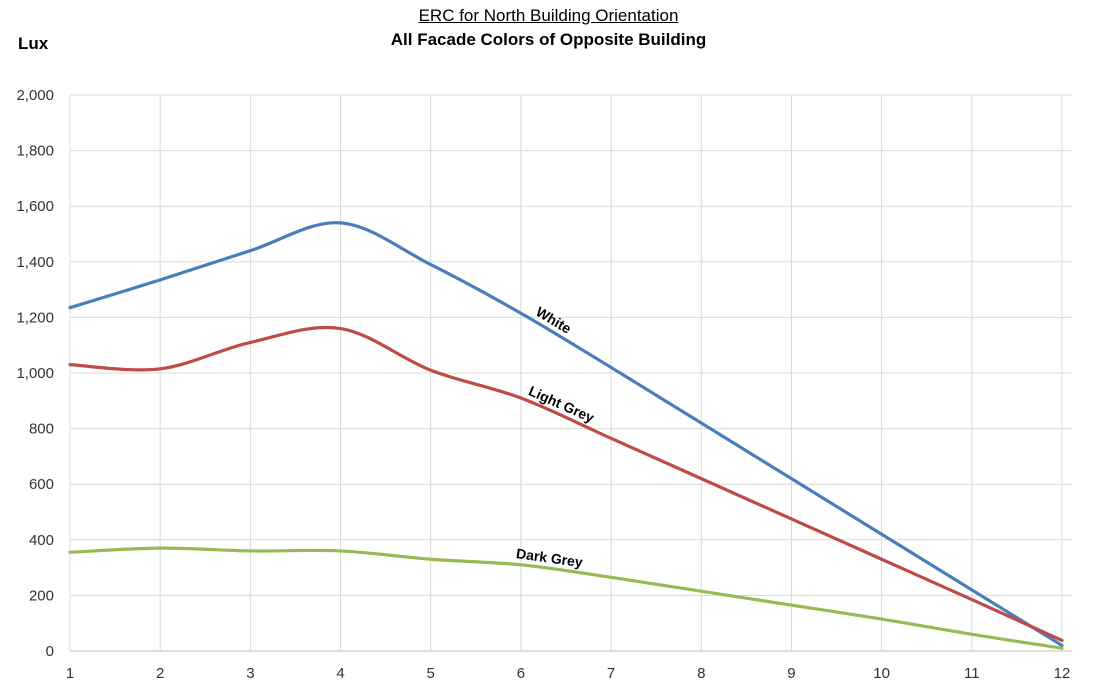 The width and height of the screenshot is (1097, 686). I want to click on x-tick-label: 2, so click(160, 673).